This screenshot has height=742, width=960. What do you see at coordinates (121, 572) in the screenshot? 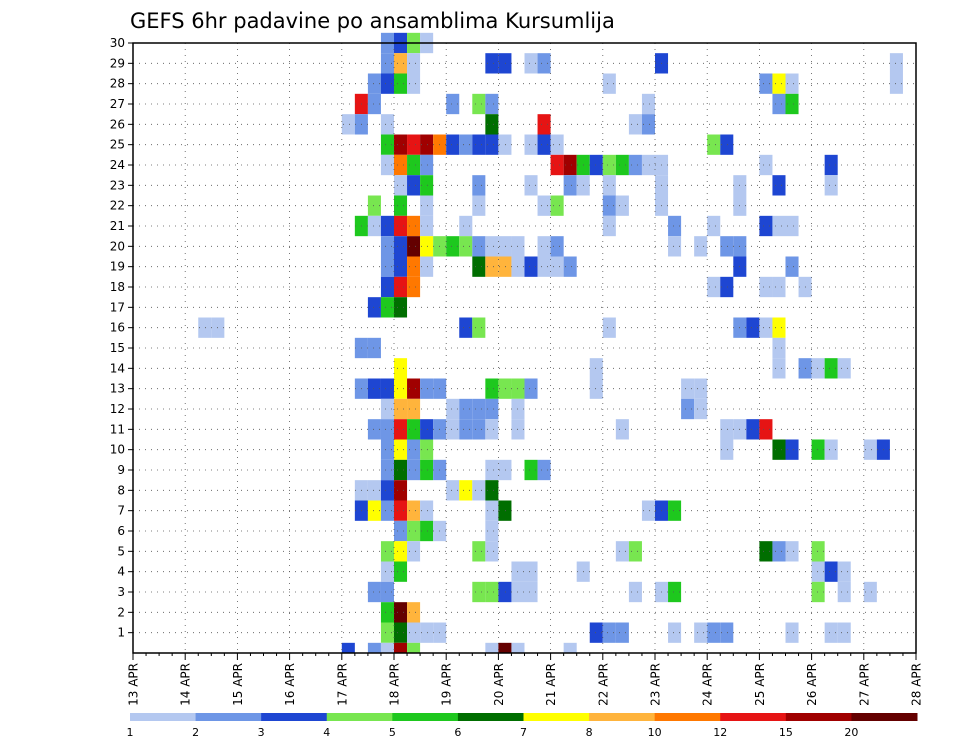
I see `y-tick-label: 4` at bounding box center [121, 572].